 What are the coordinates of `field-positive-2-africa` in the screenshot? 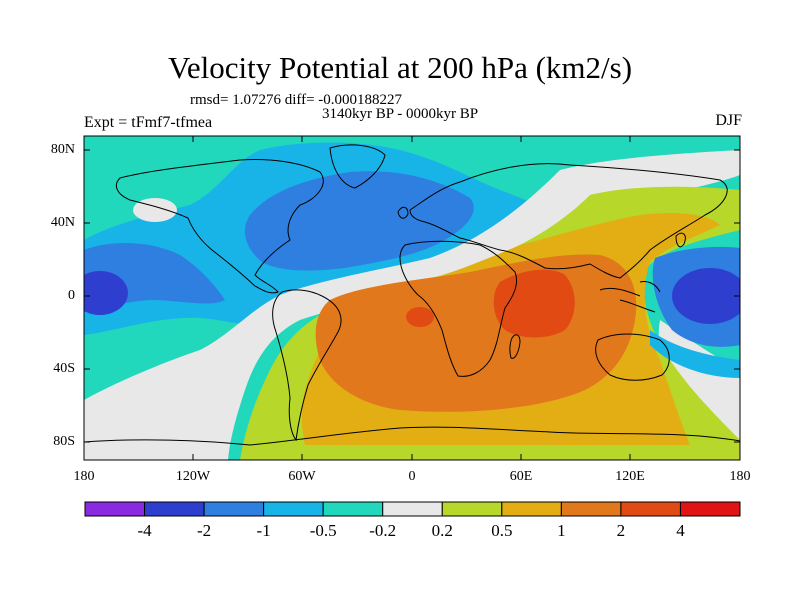 It's located at (420, 317).